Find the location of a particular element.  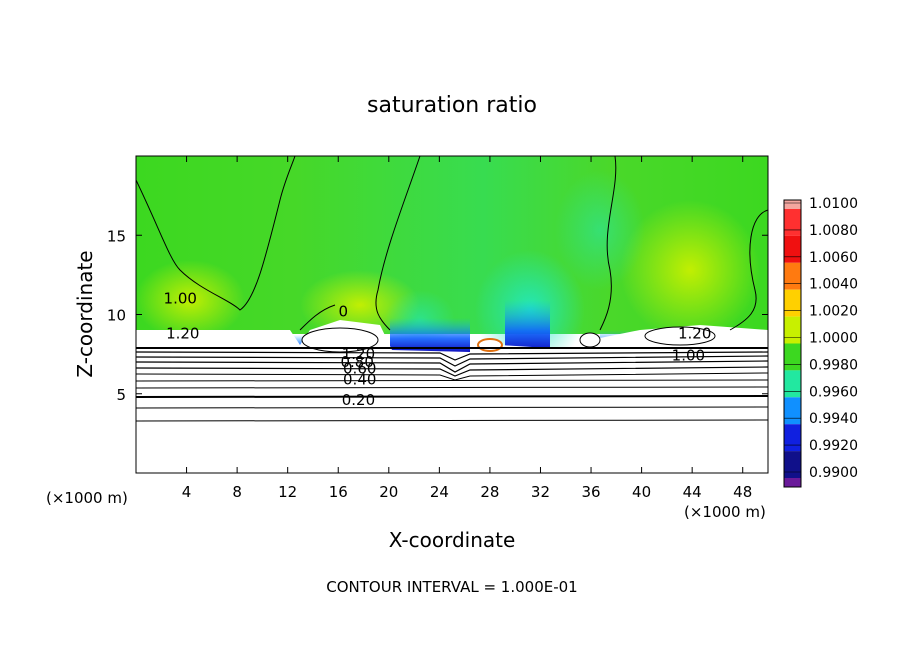

colorbar-label: 0.9900 is located at coordinates (833, 473).